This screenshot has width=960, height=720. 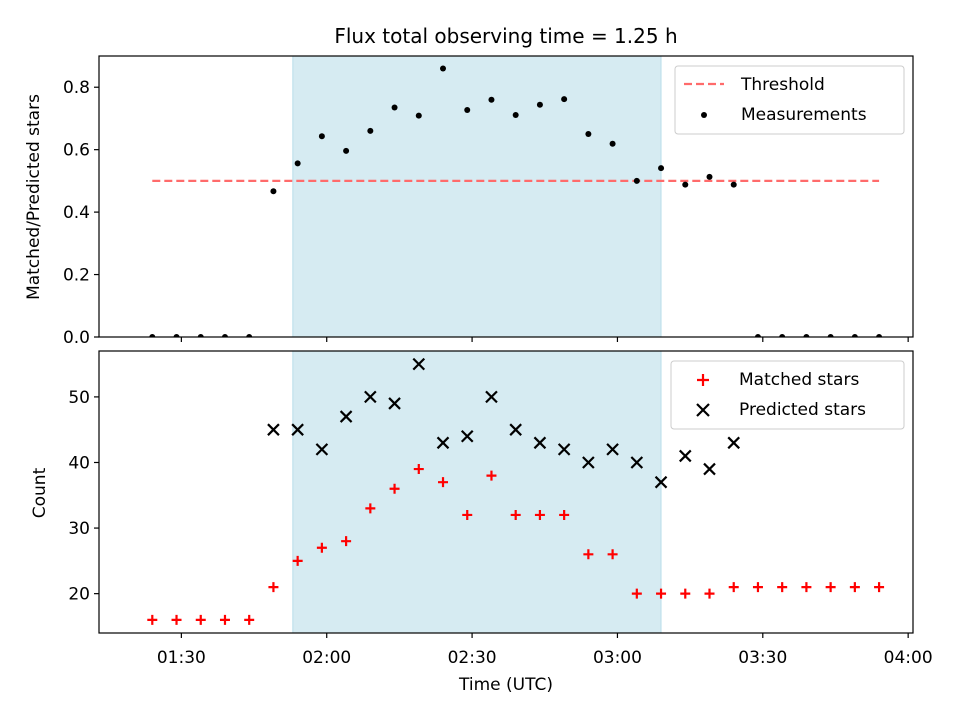 What do you see at coordinates (703, 410) in the screenshot?
I see `legend-predicted-swatch` at bounding box center [703, 410].